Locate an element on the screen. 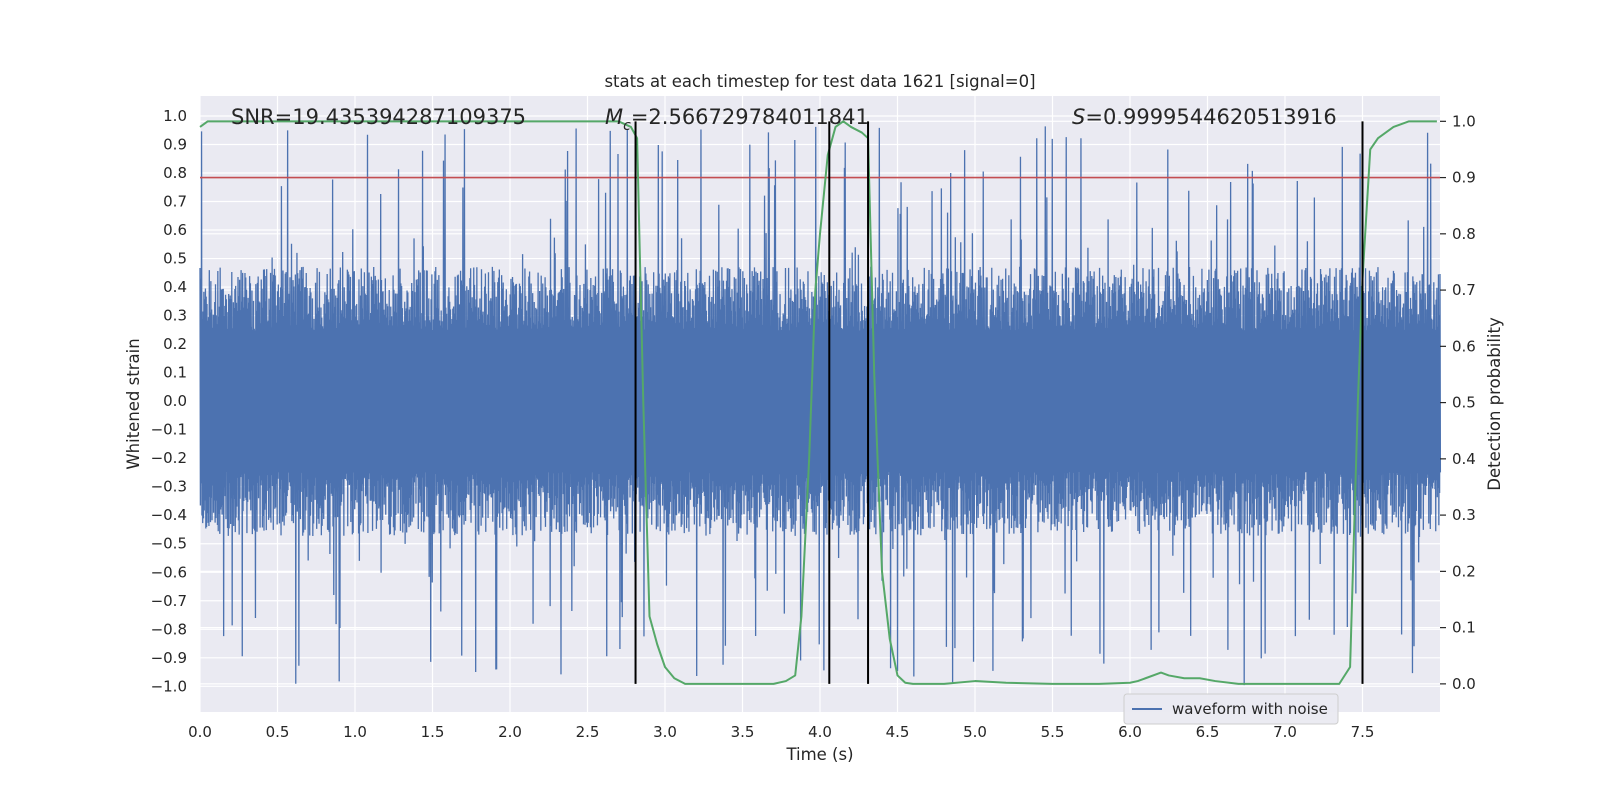 The width and height of the screenshot is (1600, 800). x-tick-label: 5.5 is located at coordinates (1053, 732).